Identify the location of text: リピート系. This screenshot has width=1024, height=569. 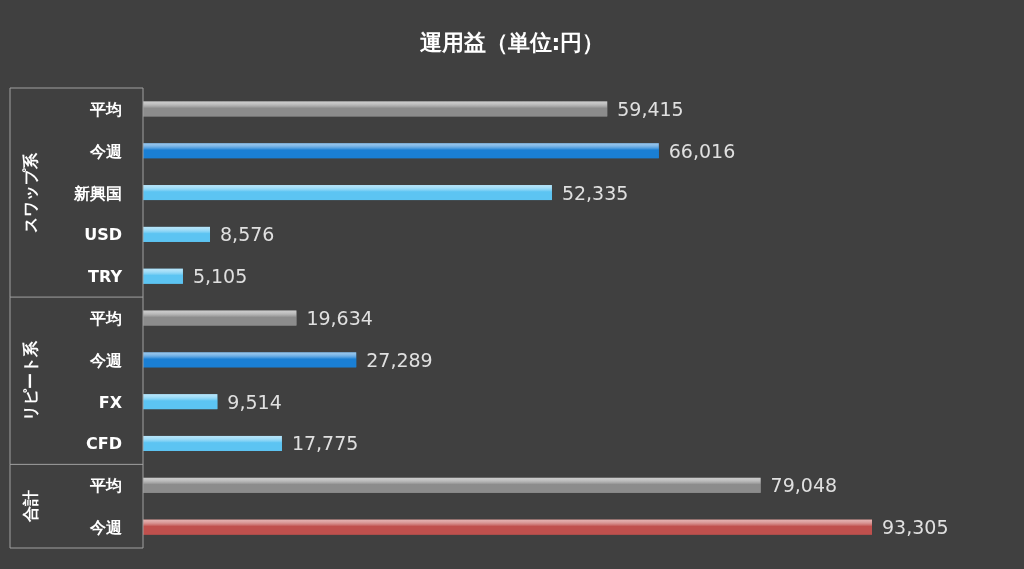
(30, 380).